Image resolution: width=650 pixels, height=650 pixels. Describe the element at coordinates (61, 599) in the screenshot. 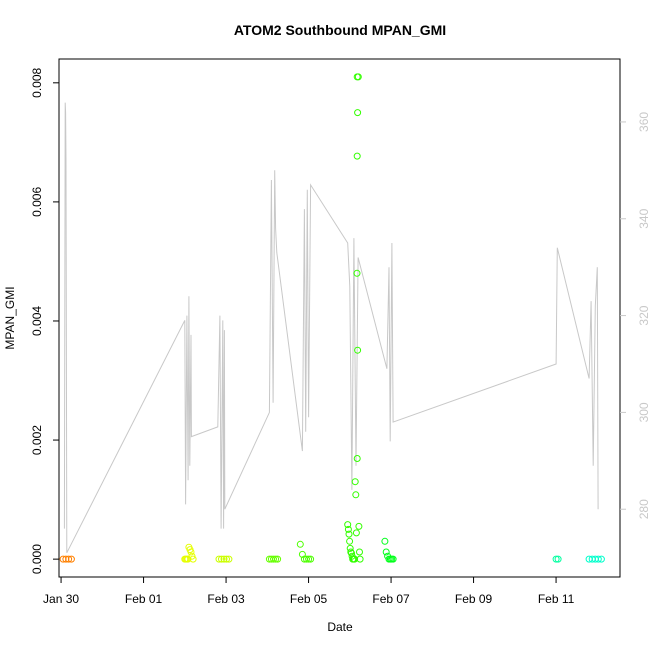

I see `x-tick-label: Jan 30` at that location.